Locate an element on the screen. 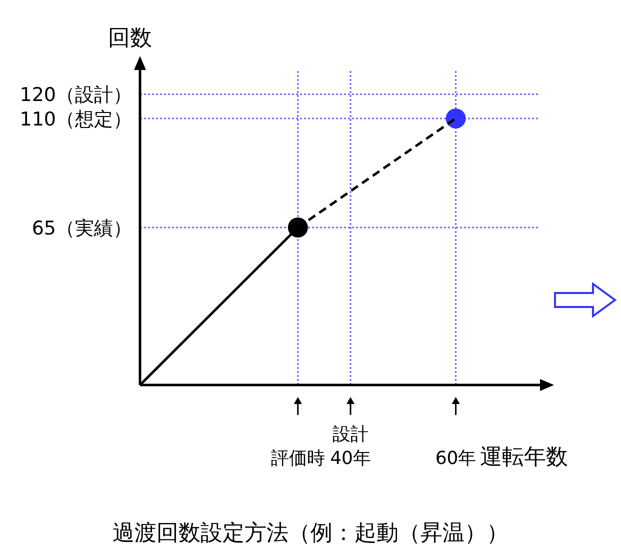 This screenshot has width=621, height=560. x-tick-label: 40年 is located at coordinates (350, 458).